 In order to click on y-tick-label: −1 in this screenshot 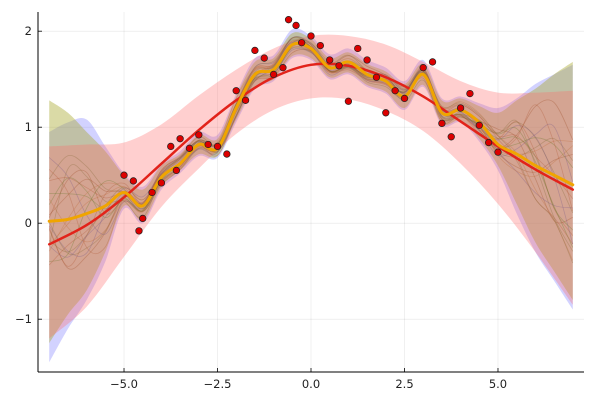, I will do `click(23, 319)`.